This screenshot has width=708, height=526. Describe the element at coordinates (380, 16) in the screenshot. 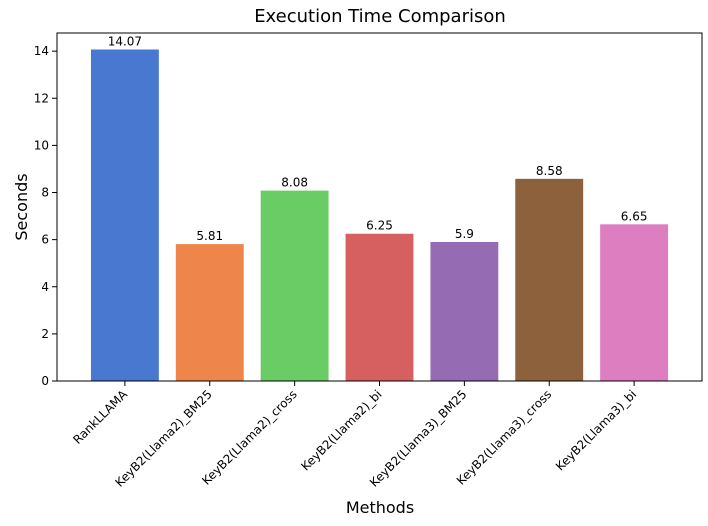

I see `chart-title: Execution Time Comparison` at that location.